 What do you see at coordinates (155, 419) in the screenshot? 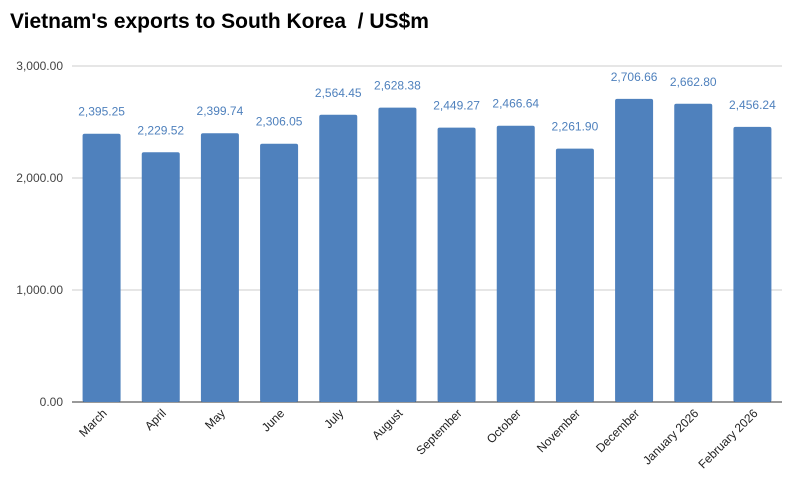
I see `x-tick-label: April` at bounding box center [155, 419].